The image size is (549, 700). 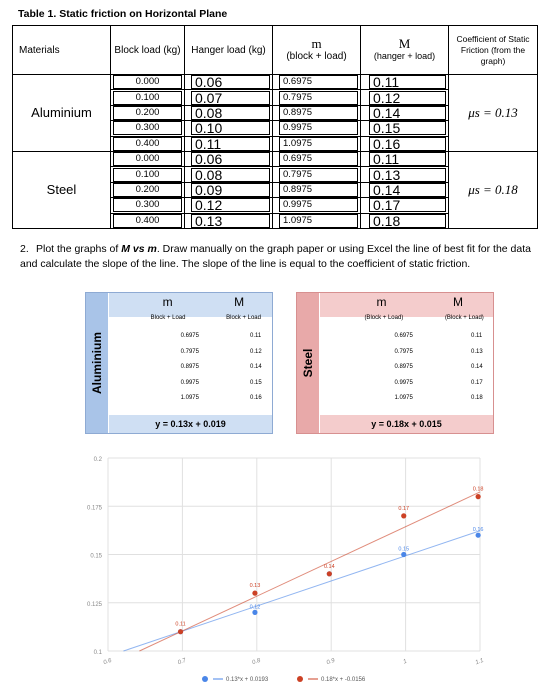 What do you see at coordinates (316, 174) in the screenshot?
I see `m-cell: 0.7975` at bounding box center [316, 174].